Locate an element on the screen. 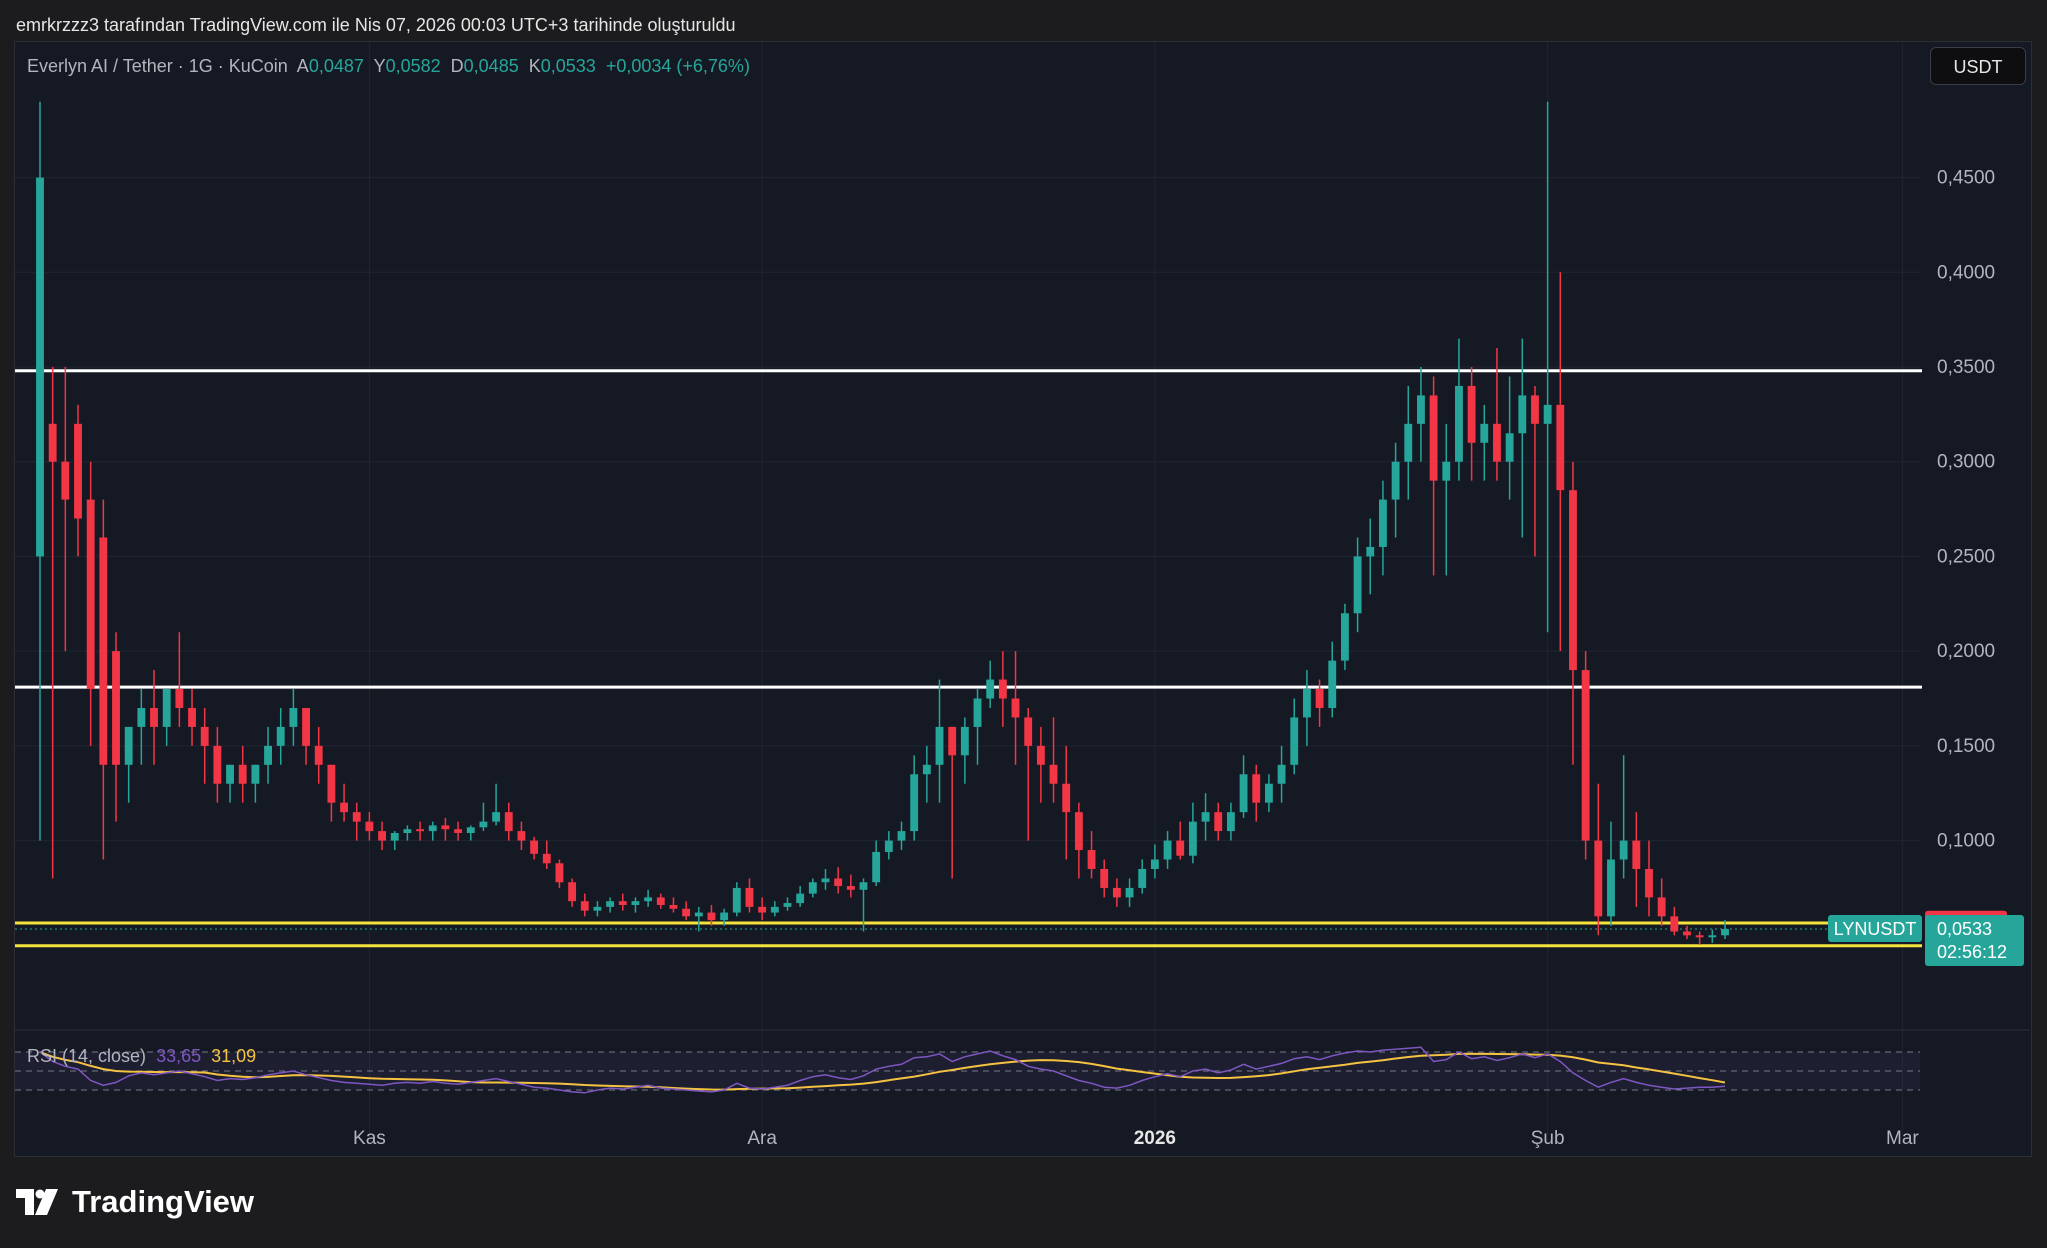 The width and height of the screenshot is (2047, 1248). countdown-label: 02:56:12 is located at coordinates (1972, 952).